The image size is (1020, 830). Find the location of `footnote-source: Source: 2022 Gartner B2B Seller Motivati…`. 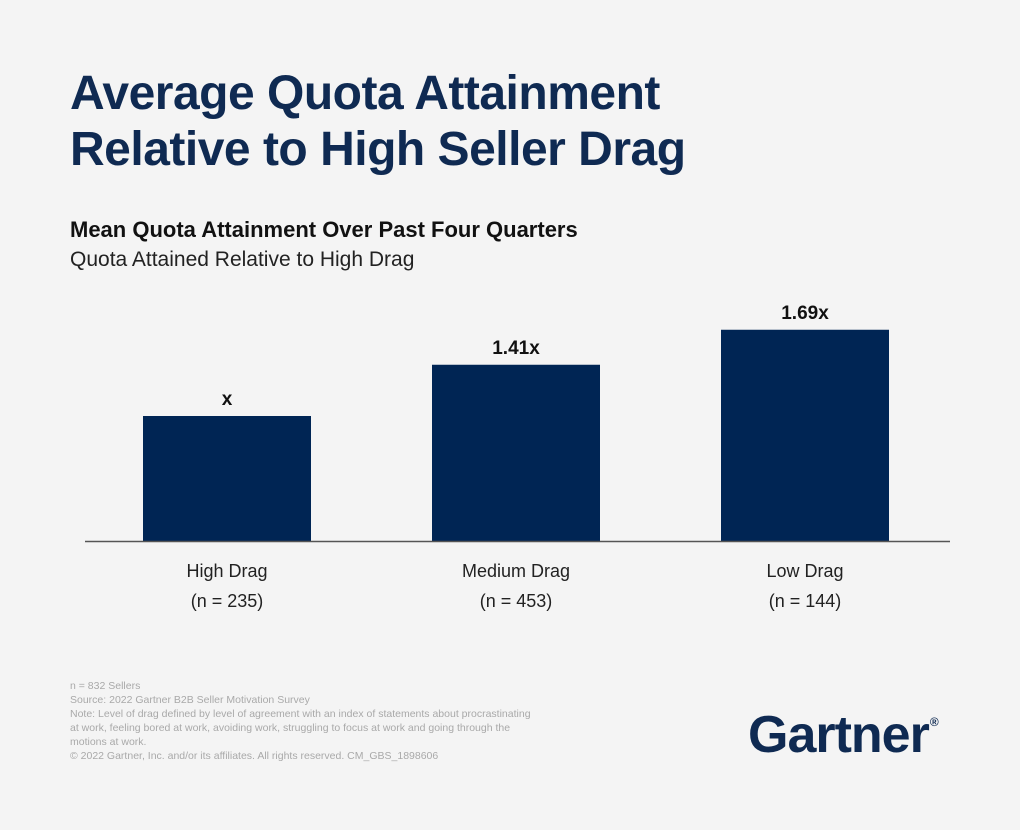

footnote-source: Source: 2022 Gartner B2B Seller Motivati… is located at coordinates (190, 700).